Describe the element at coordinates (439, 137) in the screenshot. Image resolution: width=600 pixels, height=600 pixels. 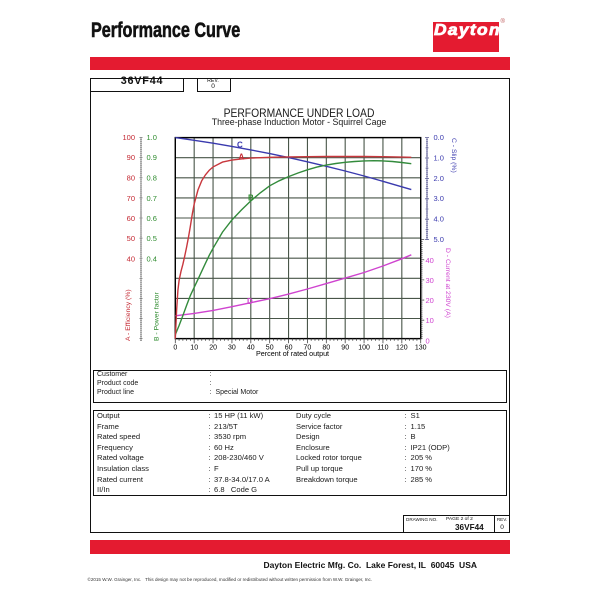
I see `svg-text: 0.0` at that location.